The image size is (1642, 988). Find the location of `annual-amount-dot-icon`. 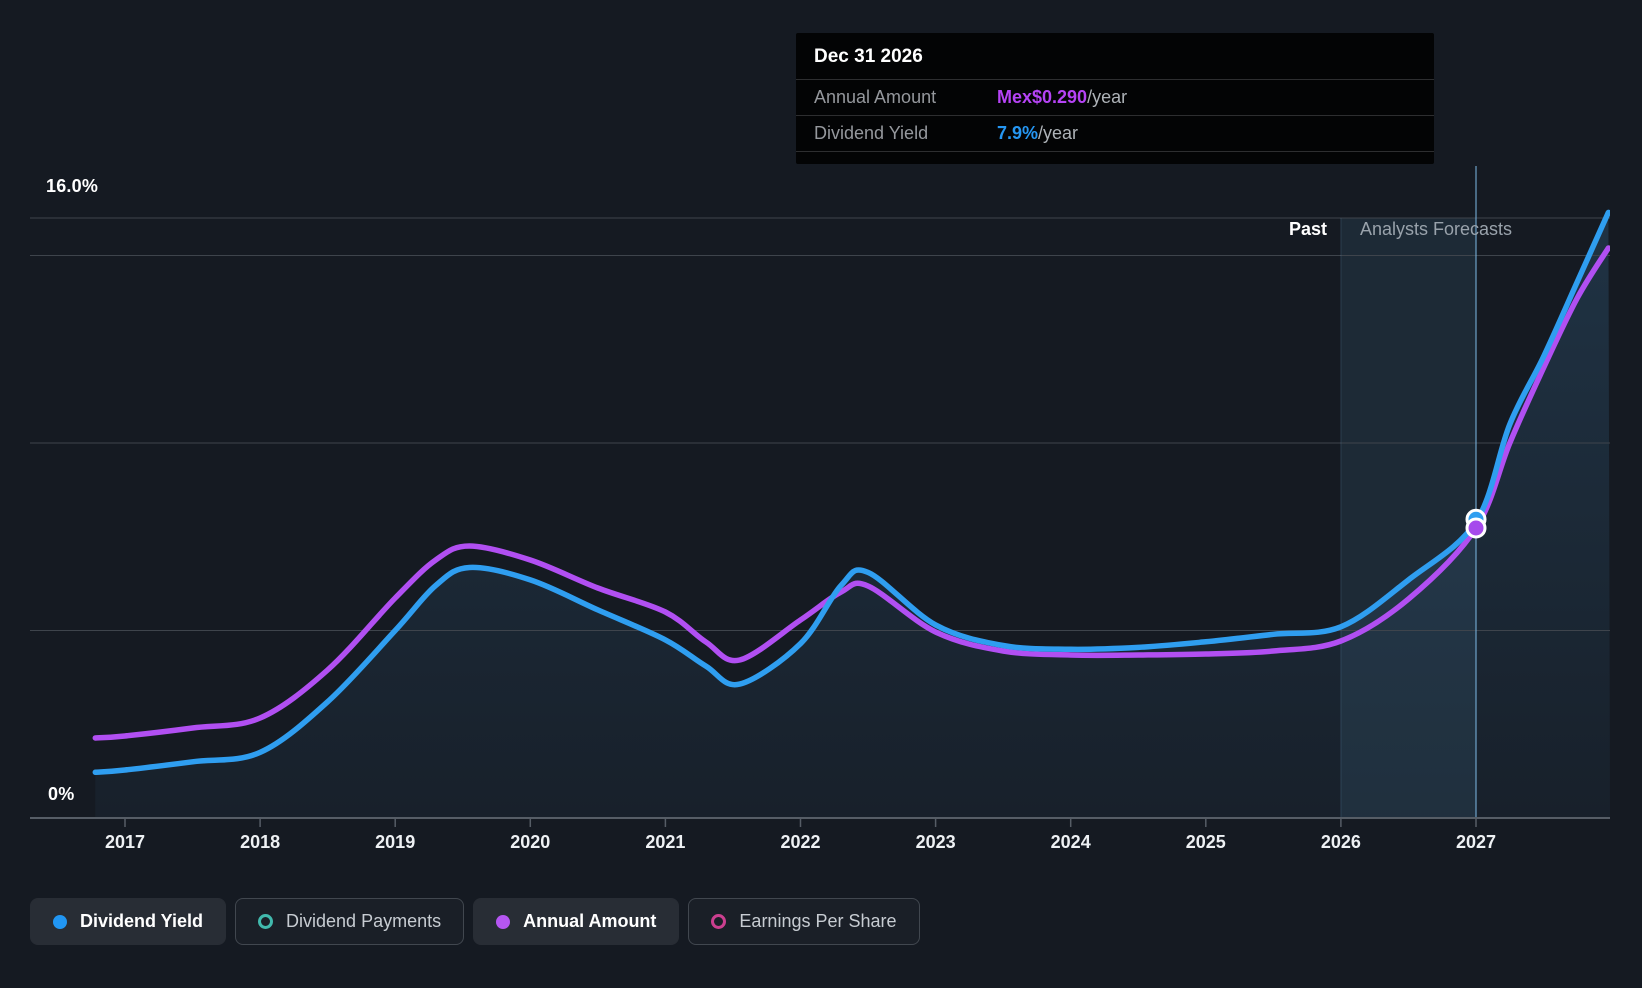

annual-amount-dot-icon is located at coordinates (503, 921).